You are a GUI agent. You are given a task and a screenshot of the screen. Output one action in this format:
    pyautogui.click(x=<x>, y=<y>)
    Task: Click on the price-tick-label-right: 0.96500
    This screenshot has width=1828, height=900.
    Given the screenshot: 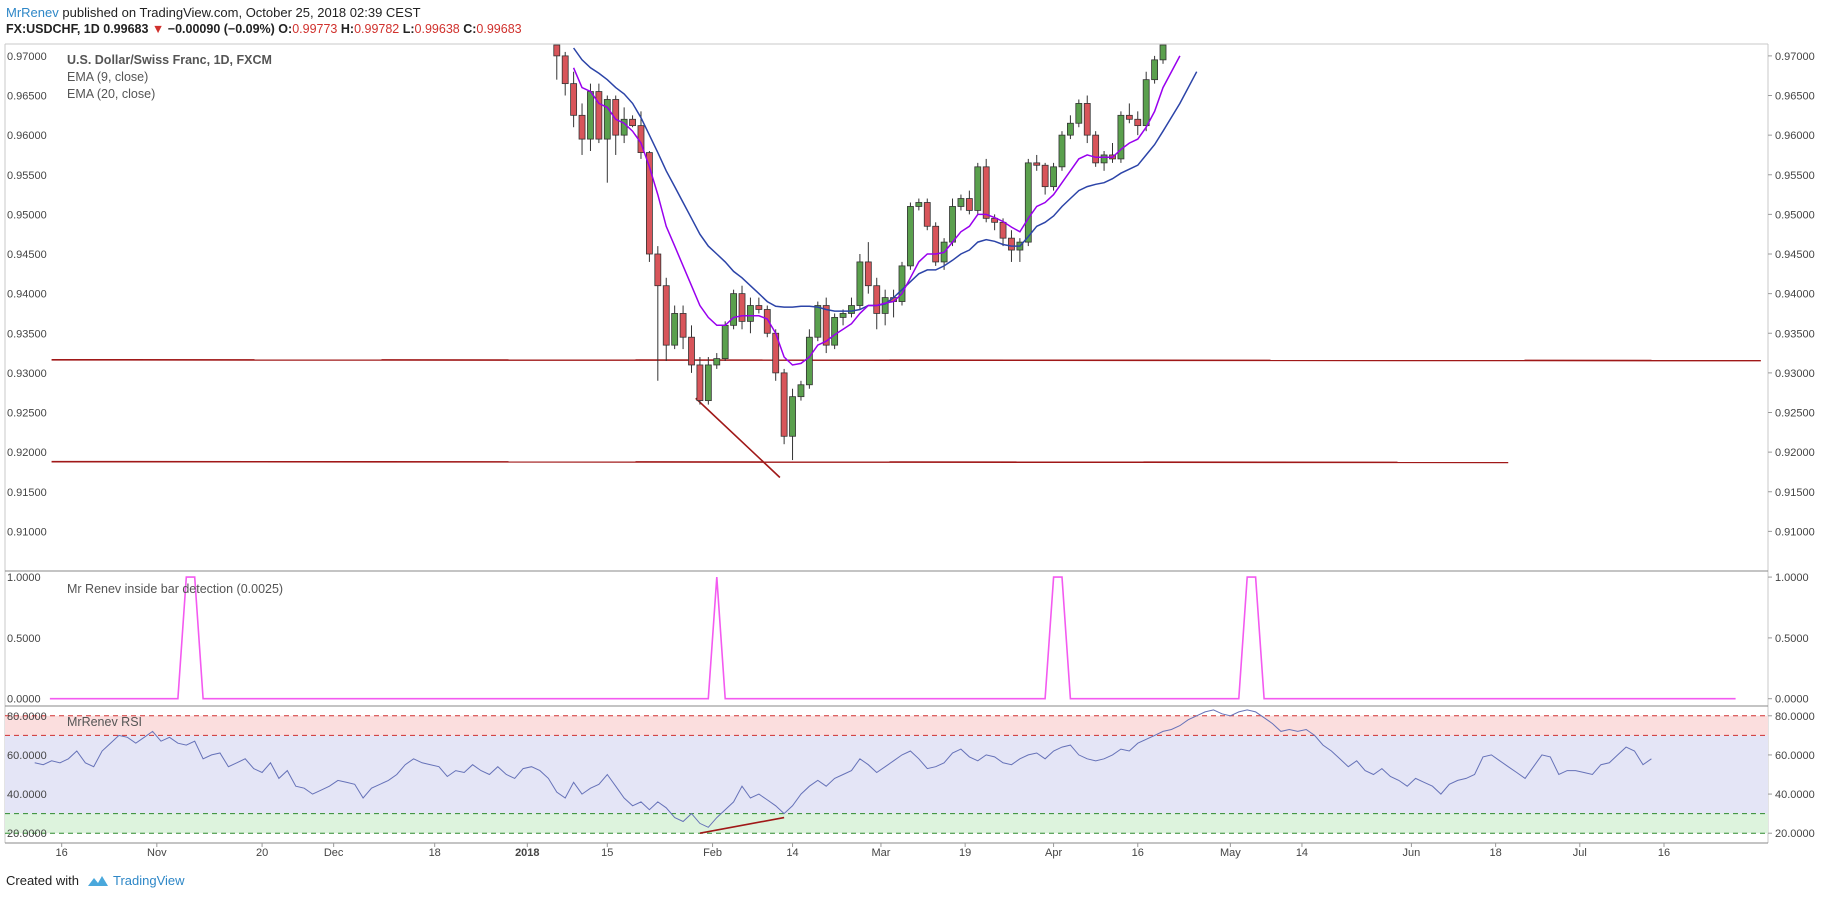 What is the action you would take?
    pyautogui.click(x=1795, y=97)
    